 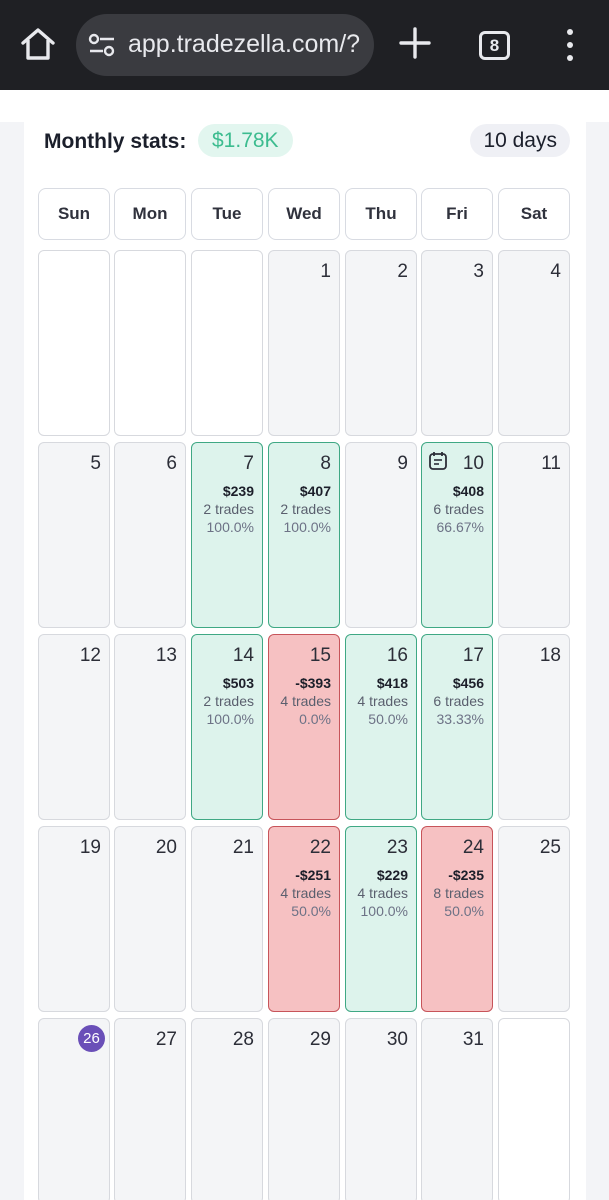 I want to click on more-options-icon, so click(x=570, y=45).